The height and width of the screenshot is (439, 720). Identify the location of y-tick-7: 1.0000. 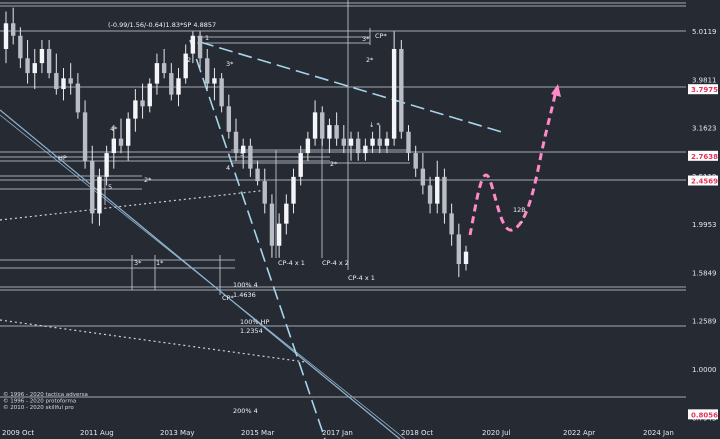
(704, 370).